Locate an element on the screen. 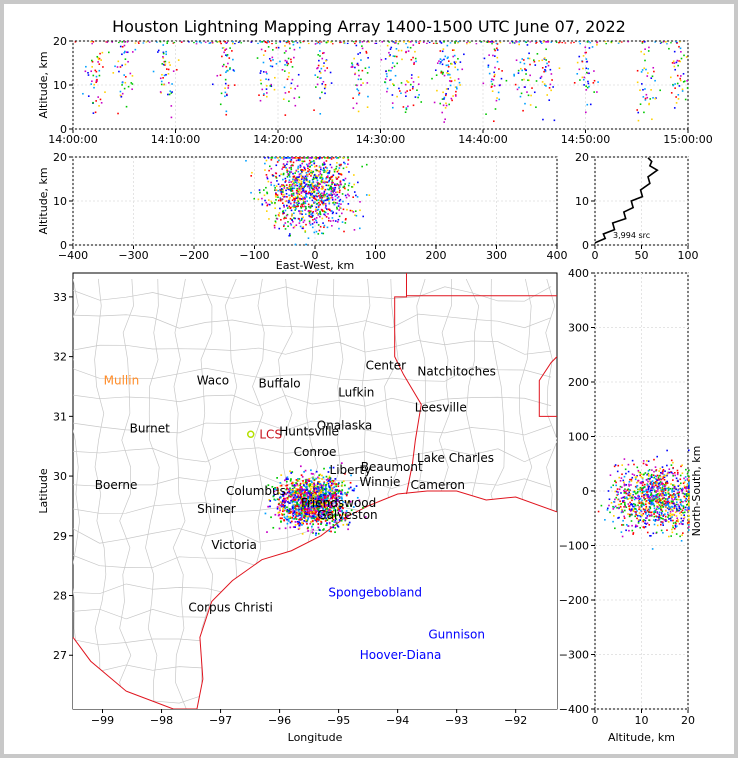 This screenshot has height=758, width=738. ns-ytick-label: 200 is located at coordinates (578, 382).